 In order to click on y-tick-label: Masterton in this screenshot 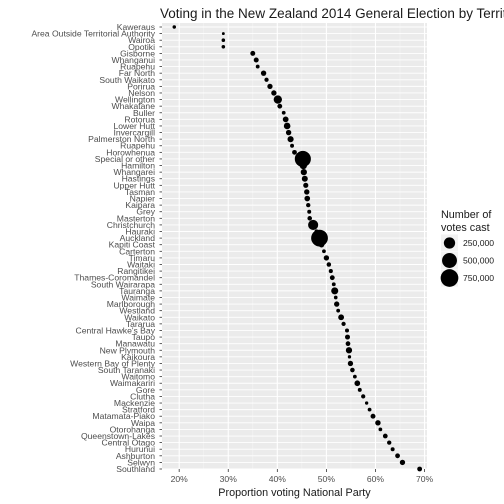, I will do `click(136, 218)`.